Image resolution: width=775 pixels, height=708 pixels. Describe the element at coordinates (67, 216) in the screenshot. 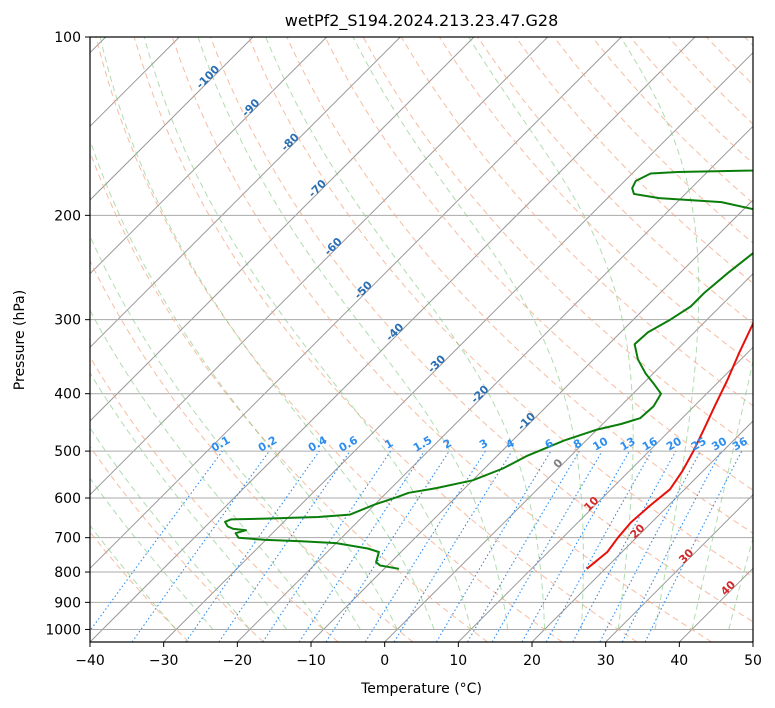

I see `y-tick-label: 200` at that location.